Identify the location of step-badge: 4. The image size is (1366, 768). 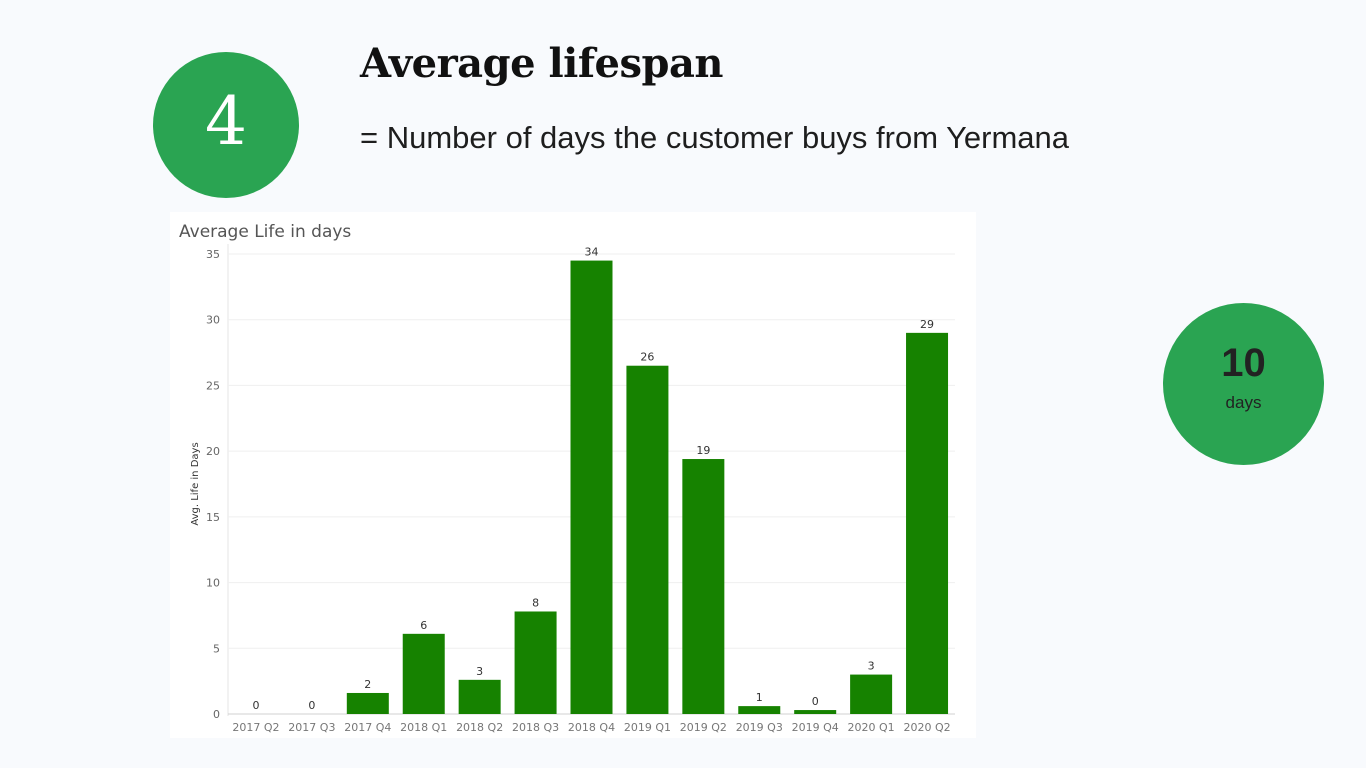
(226, 125).